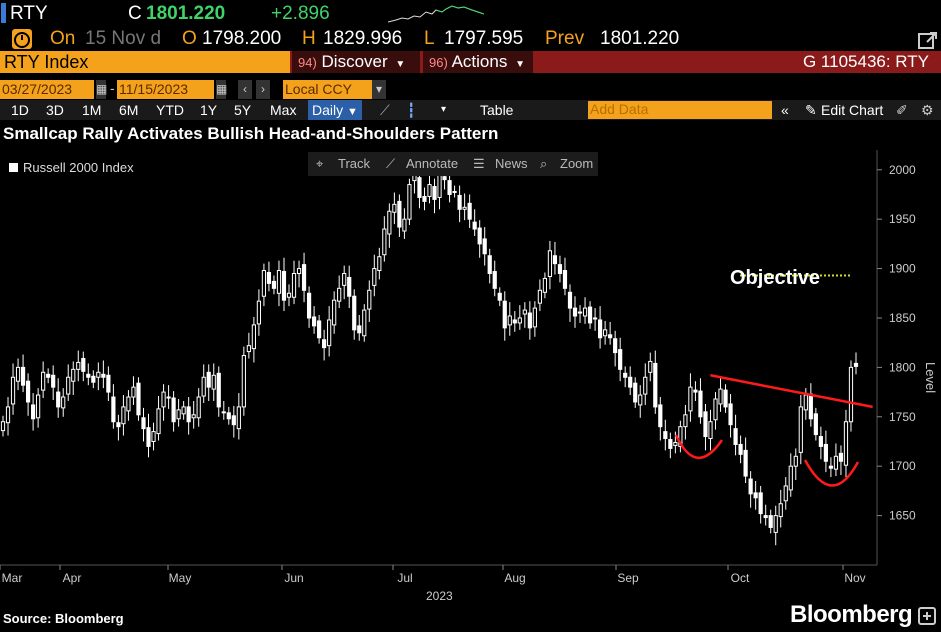 The height and width of the screenshot is (632, 941). What do you see at coordinates (619, 109) in the screenshot?
I see `add-data-placeholder: Add Data` at bounding box center [619, 109].